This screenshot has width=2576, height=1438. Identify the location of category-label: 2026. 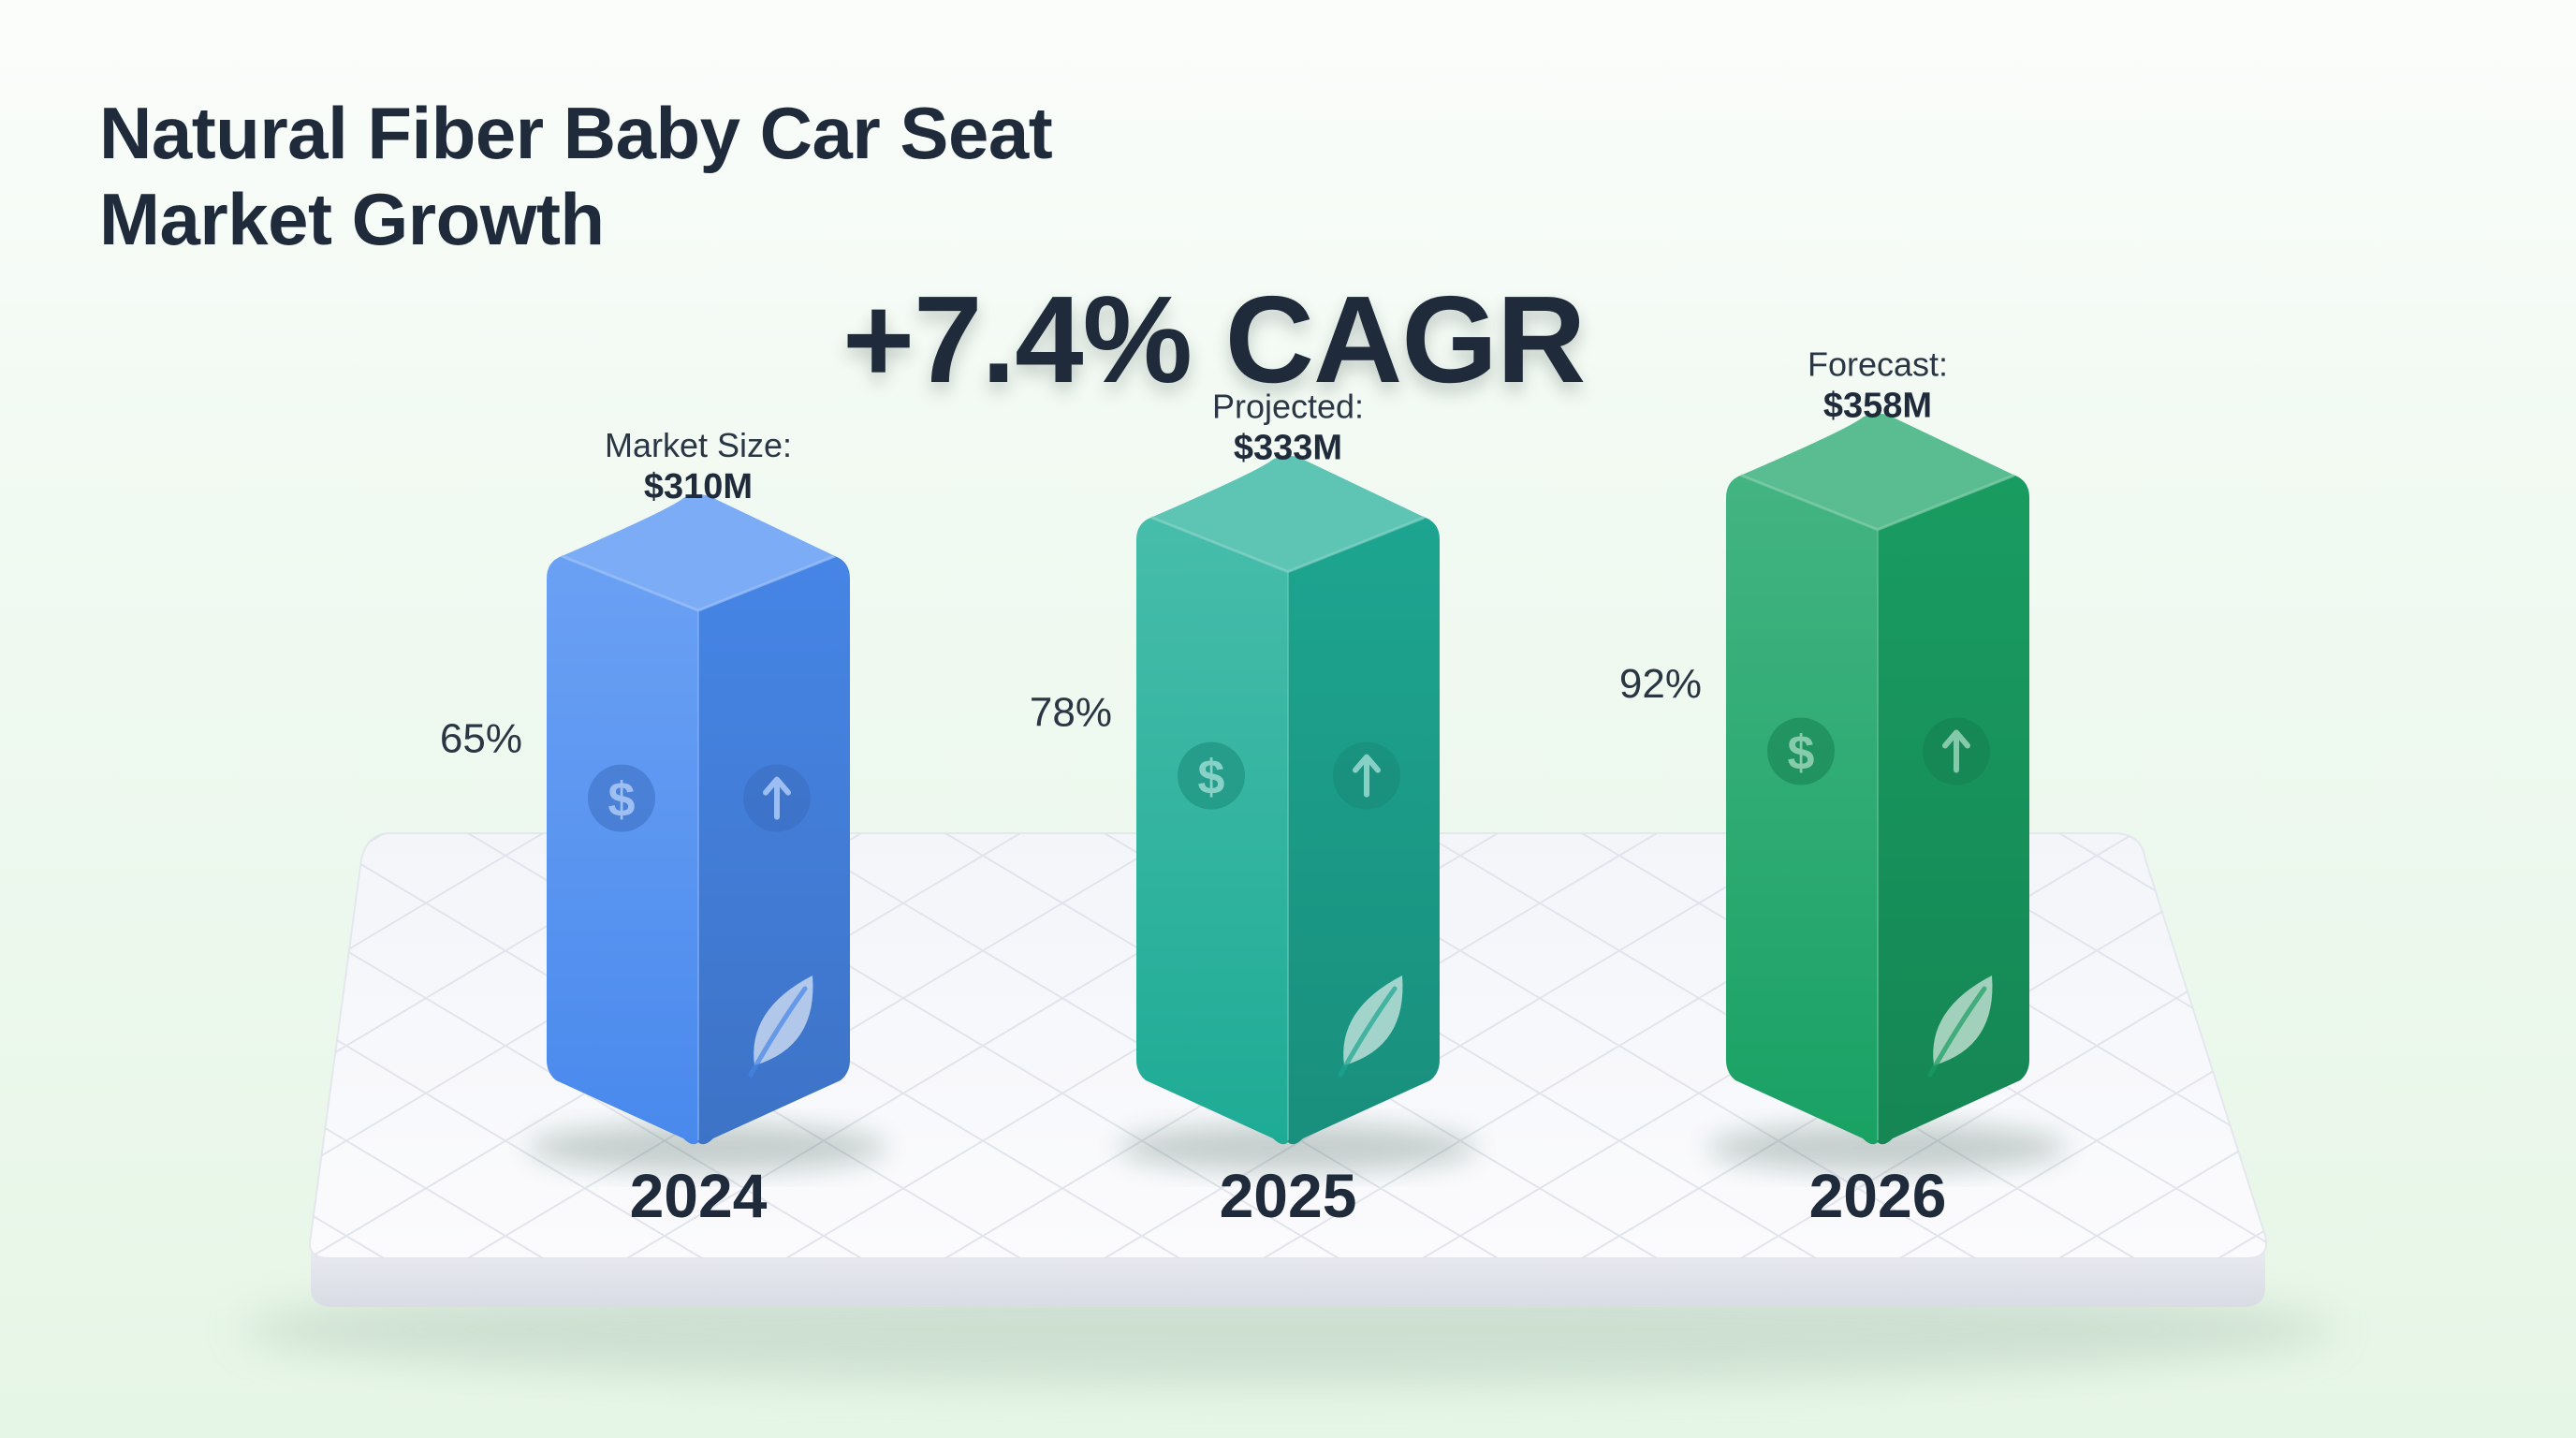
(1878, 1195).